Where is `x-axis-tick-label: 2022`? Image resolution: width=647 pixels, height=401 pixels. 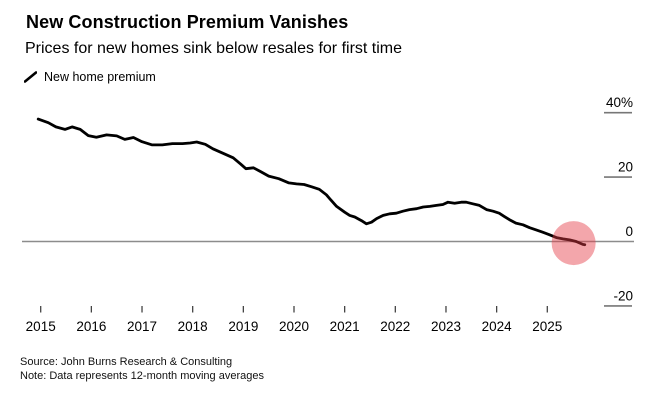 x-axis-tick-label: 2022 is located at coordinates (395, 326).